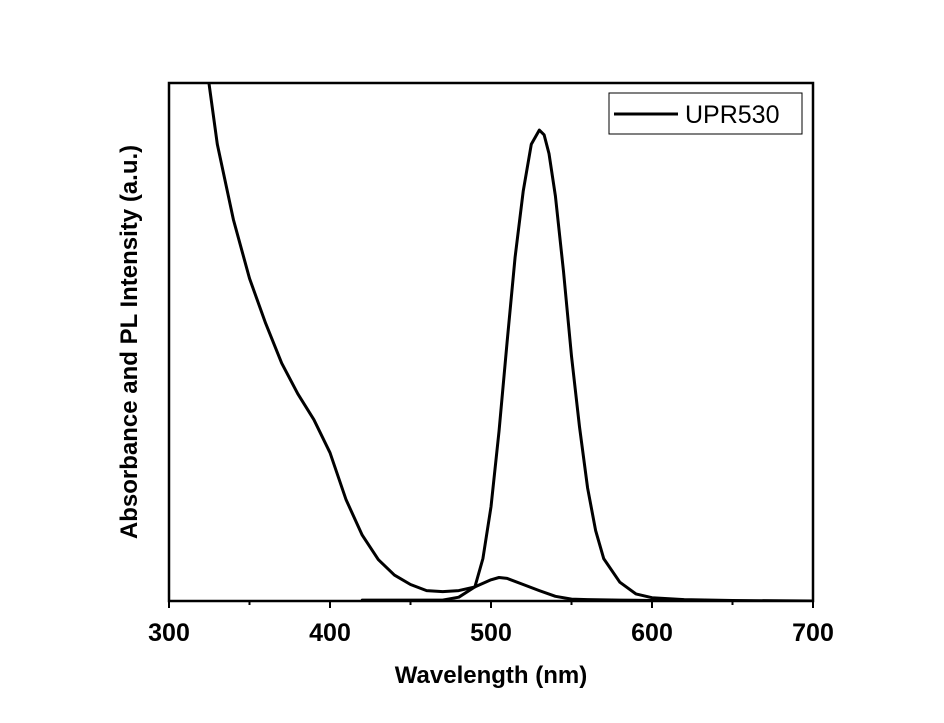 Image resolution: width=944 pixels, height=723 pixels. Describe the element at coordinates (491, 675) in the screenshot. I see `x-axis-title: Wavelength (nm)` at that location.